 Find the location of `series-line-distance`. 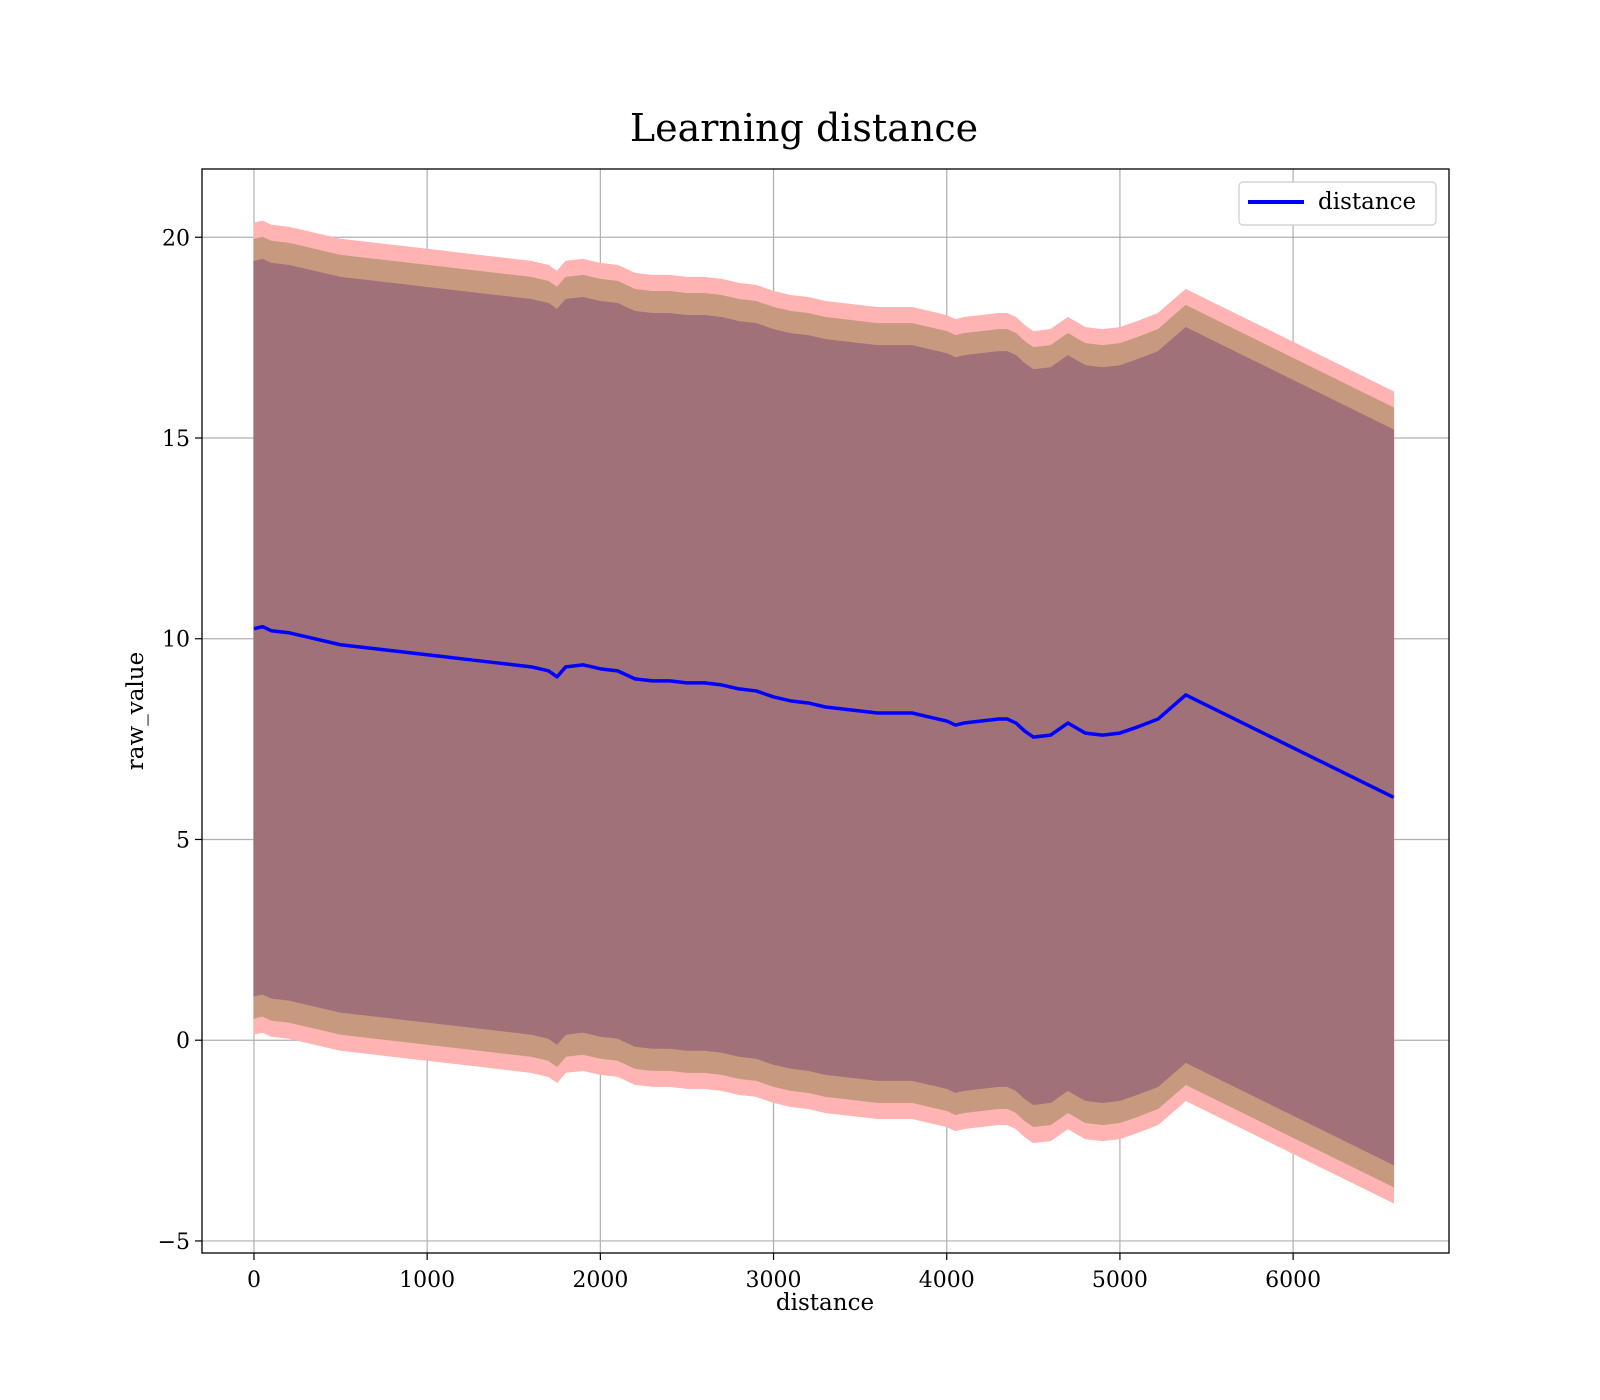

series-line-distance is located at coordinates (824, 711).